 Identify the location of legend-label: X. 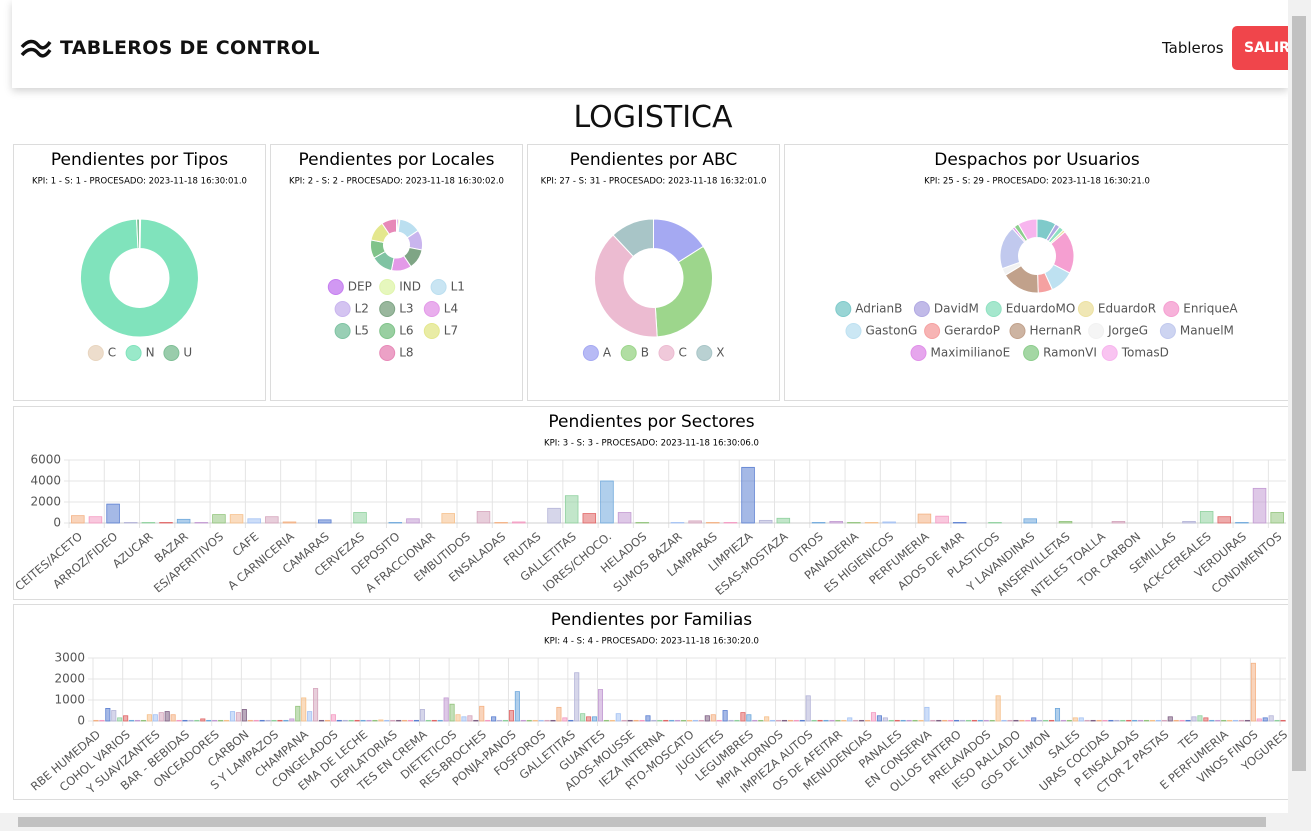
(720, 353).